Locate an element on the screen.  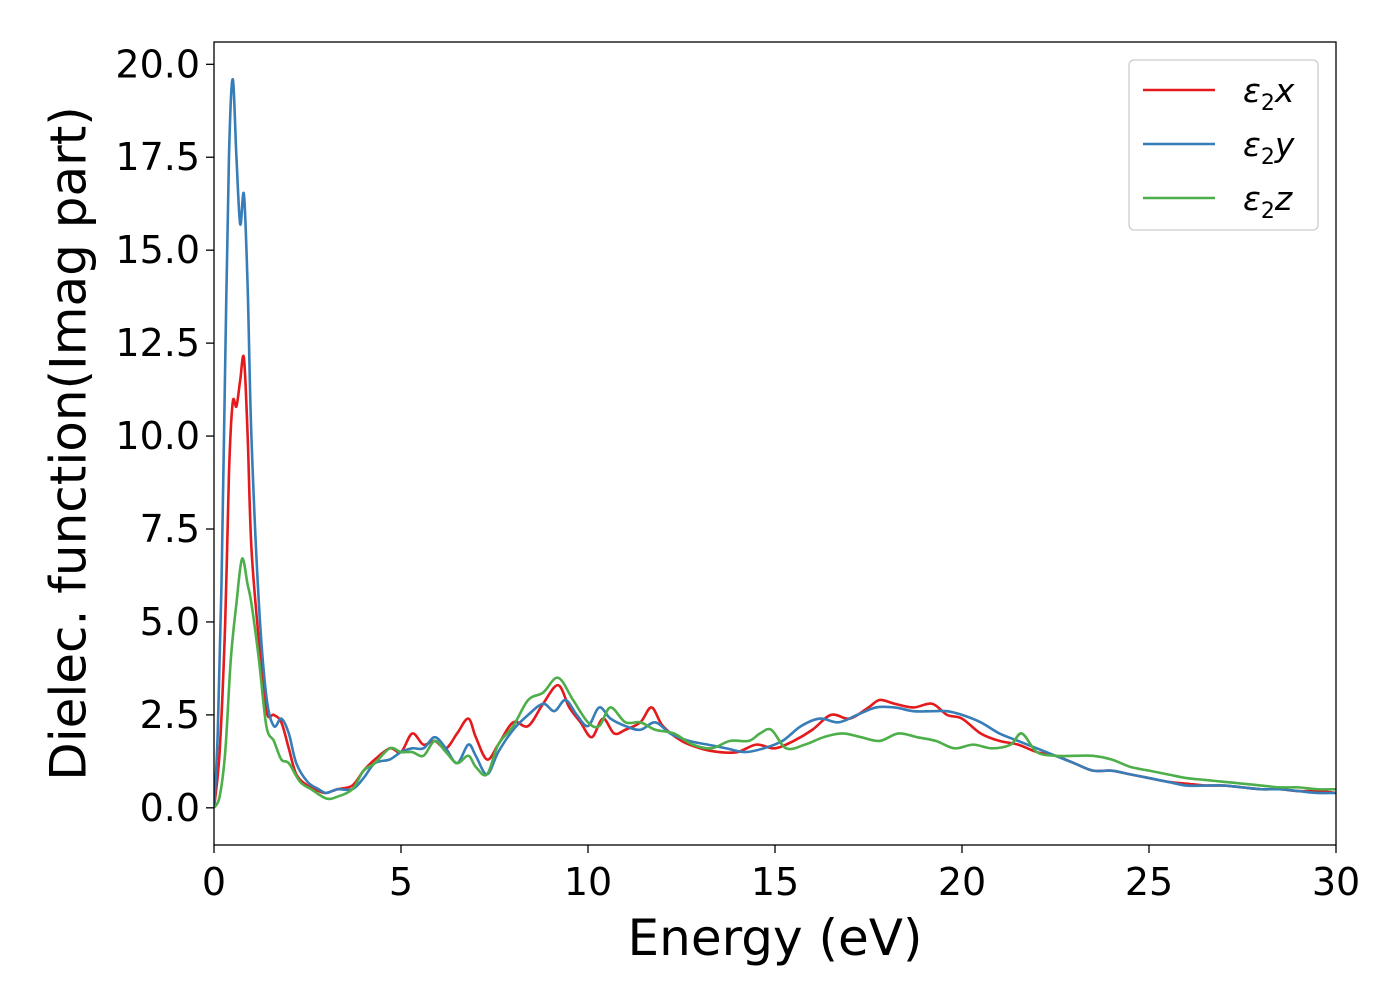
x-tick-label: 30 is located at coordinates (1336, 882).